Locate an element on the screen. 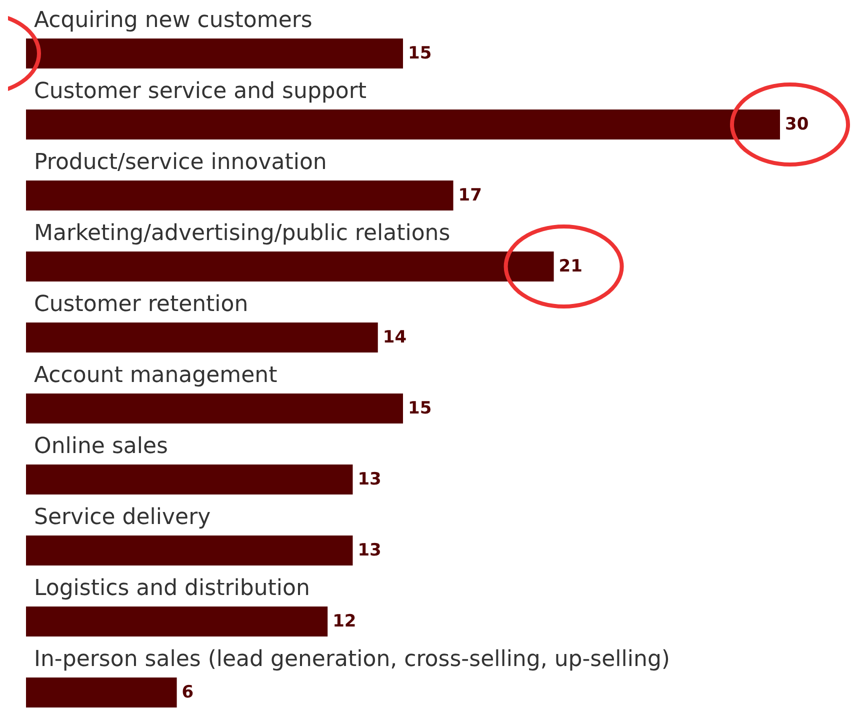 The image size is (853, 728). data-label: 6 is located at coordinates (188, 692).